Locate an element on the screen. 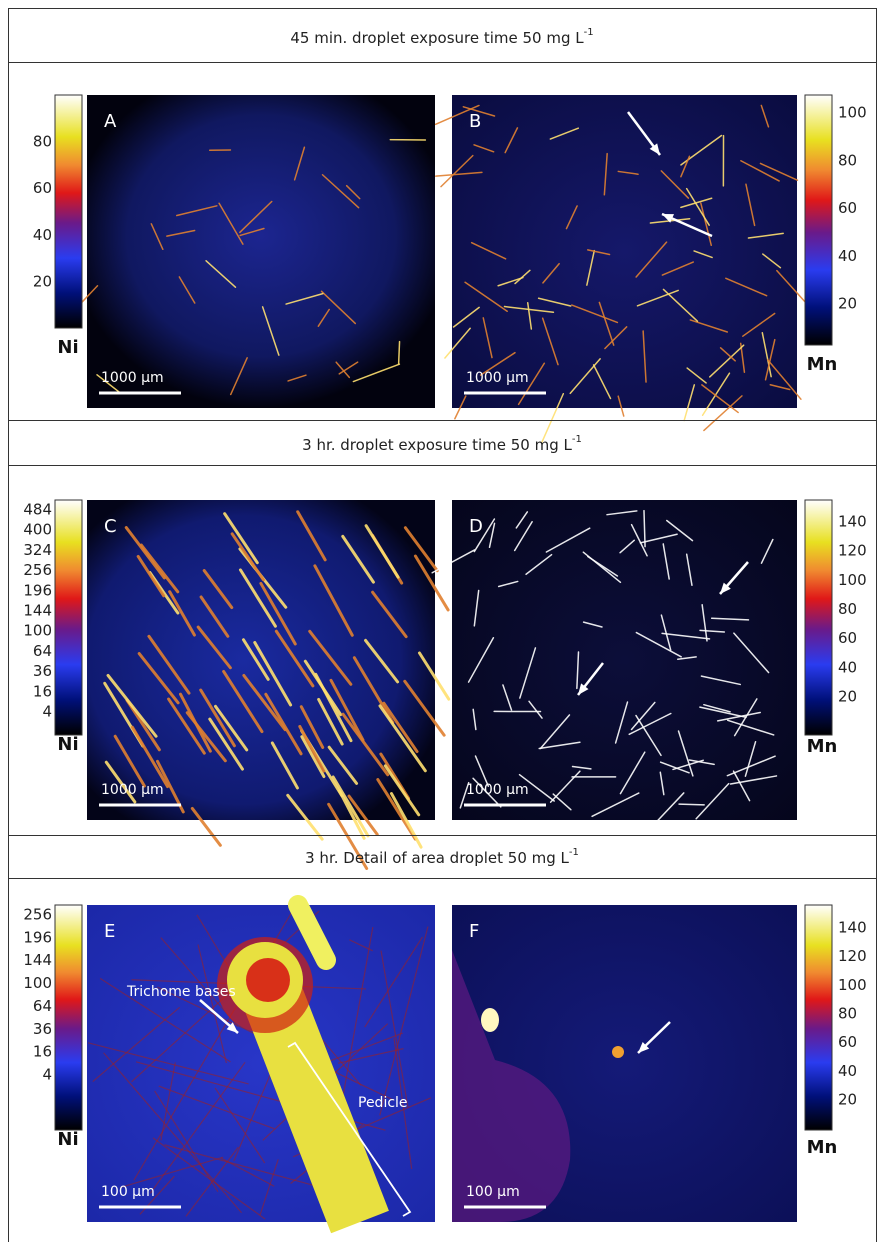 Image resolution: width=885 pixels, height=1242 pixels. colorbar-tick-label: 64 is located at coordinates (42, 651).